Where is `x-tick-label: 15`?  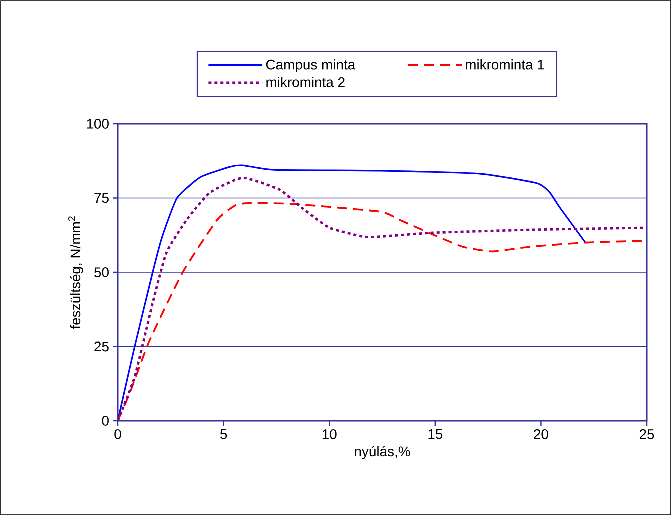
x-tick-label: 15 is located at coordinates (435, 435).